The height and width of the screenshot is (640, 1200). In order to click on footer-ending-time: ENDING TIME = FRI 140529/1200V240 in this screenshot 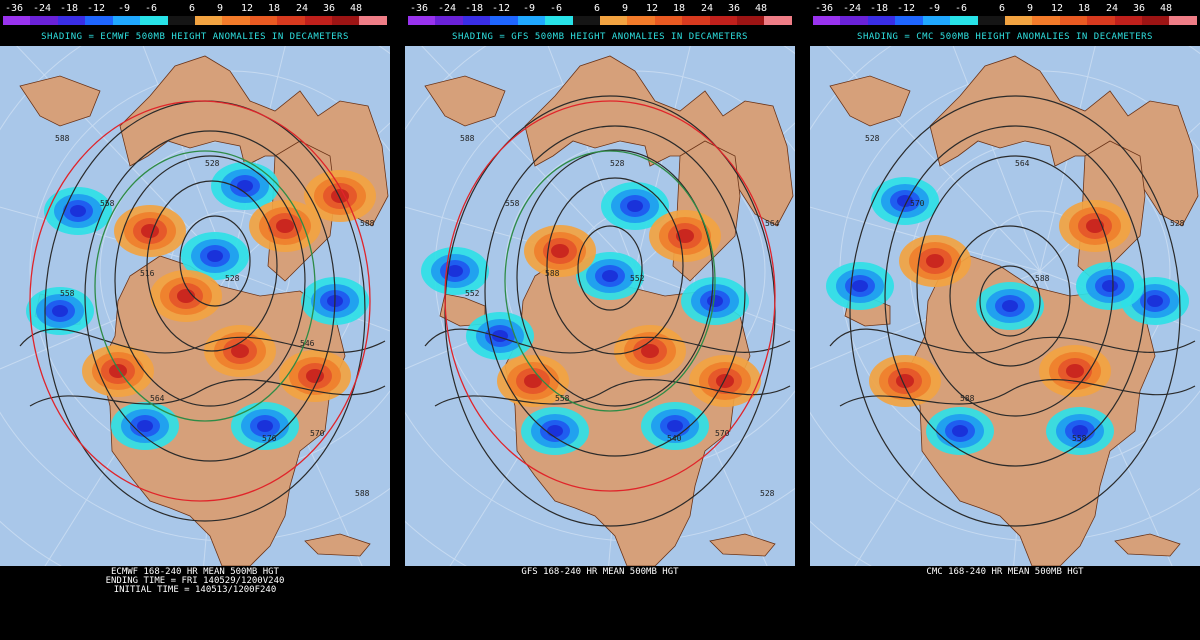, I will do `click(195, 581)`.